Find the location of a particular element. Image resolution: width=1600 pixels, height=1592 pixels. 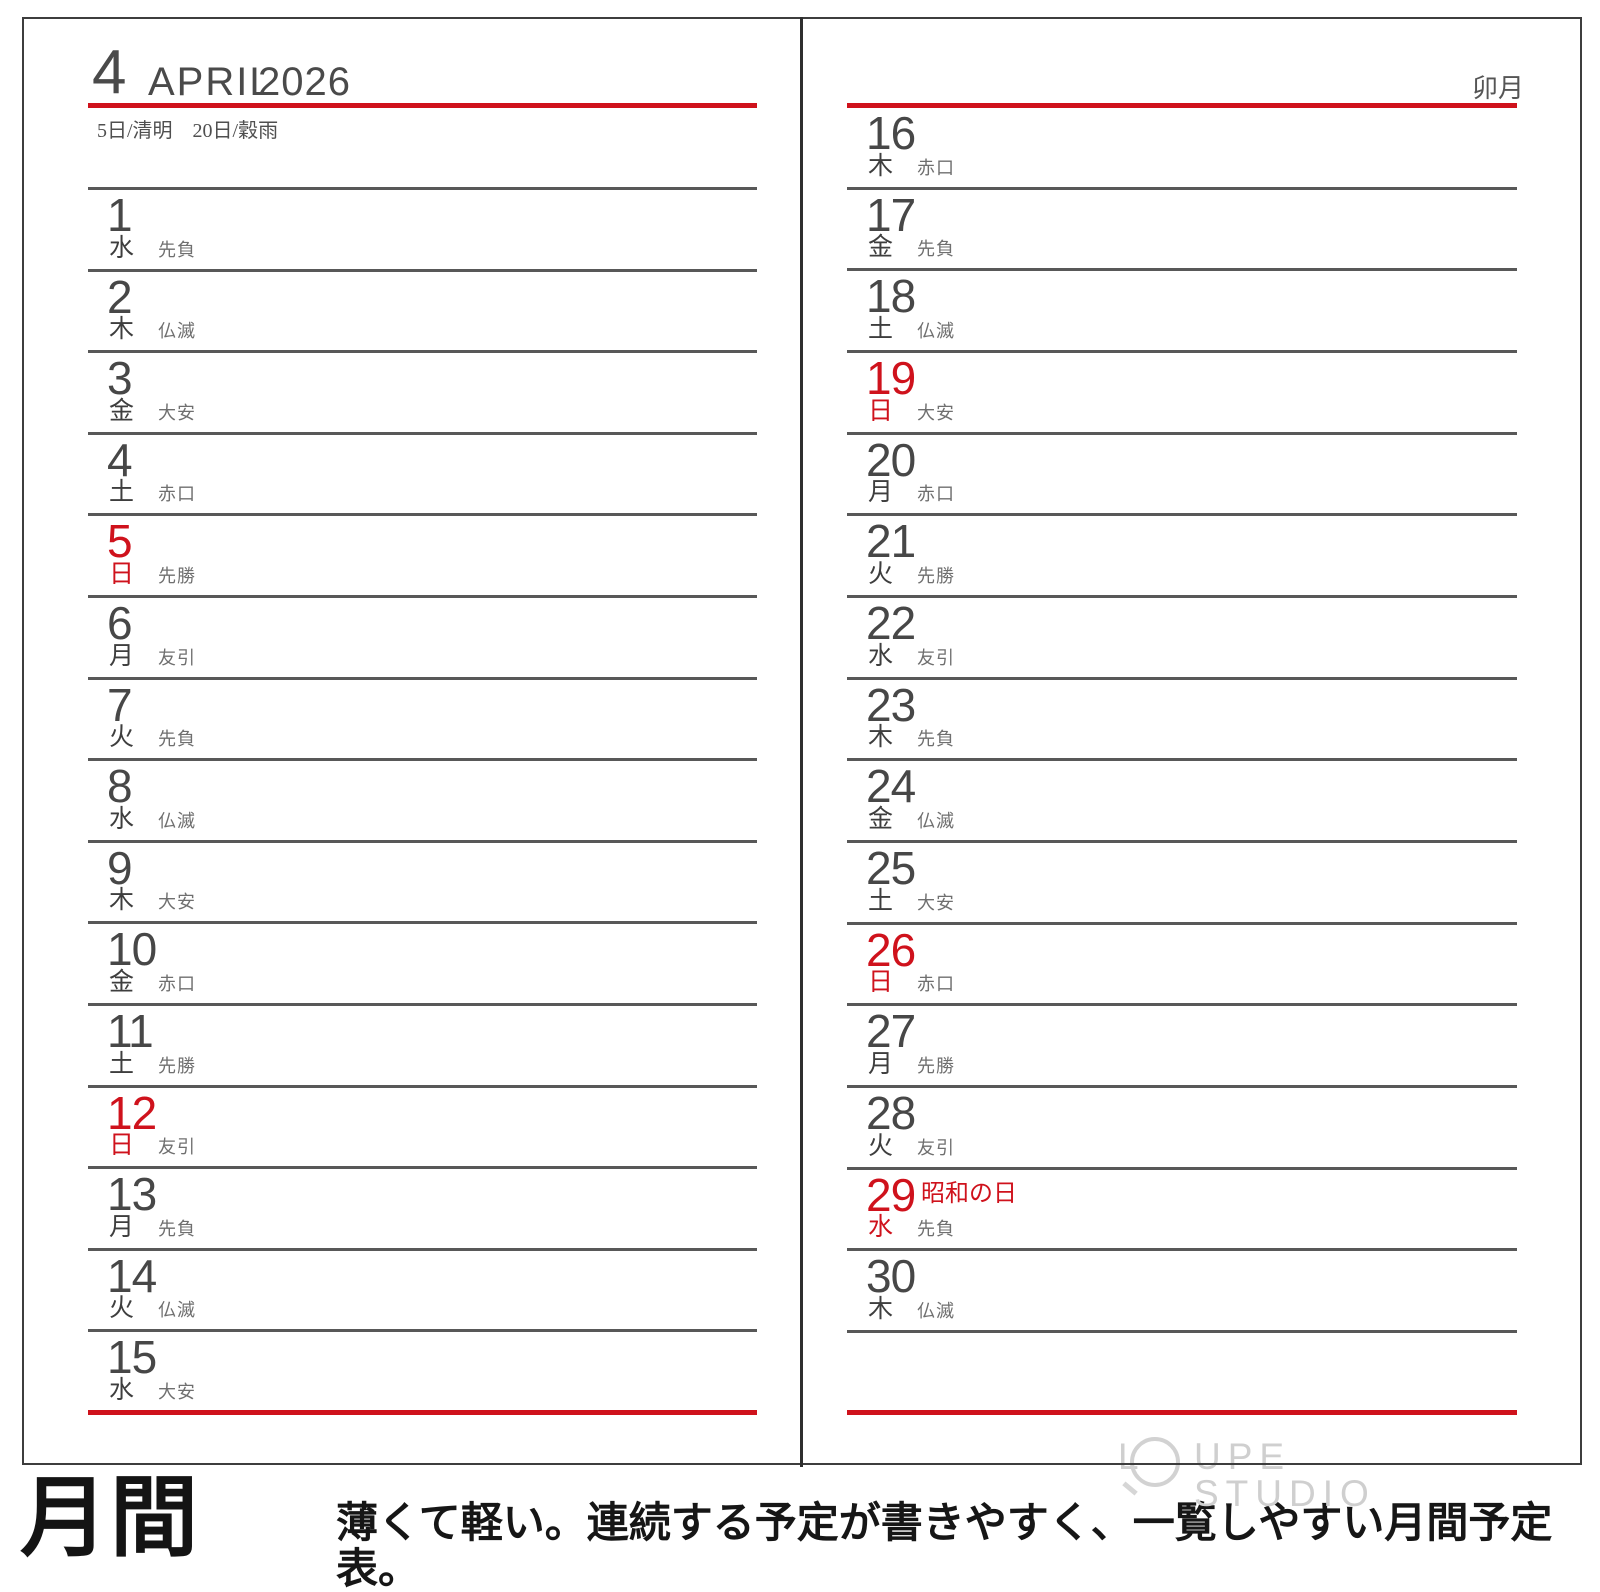

day-number: 18 is located at coordinates (891, 296).